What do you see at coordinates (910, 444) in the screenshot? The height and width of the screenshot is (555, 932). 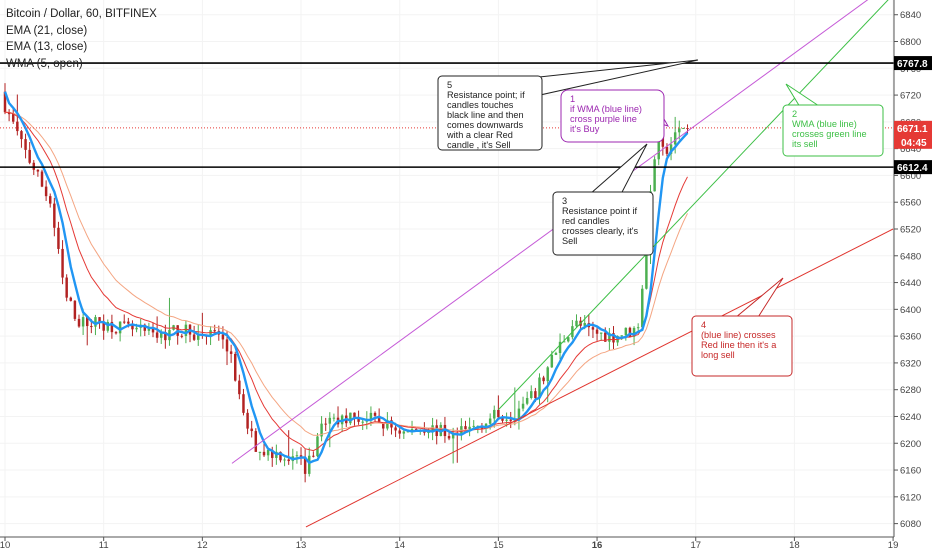 I see `y-tick-label: 6200` at bounding box center [910, 444].